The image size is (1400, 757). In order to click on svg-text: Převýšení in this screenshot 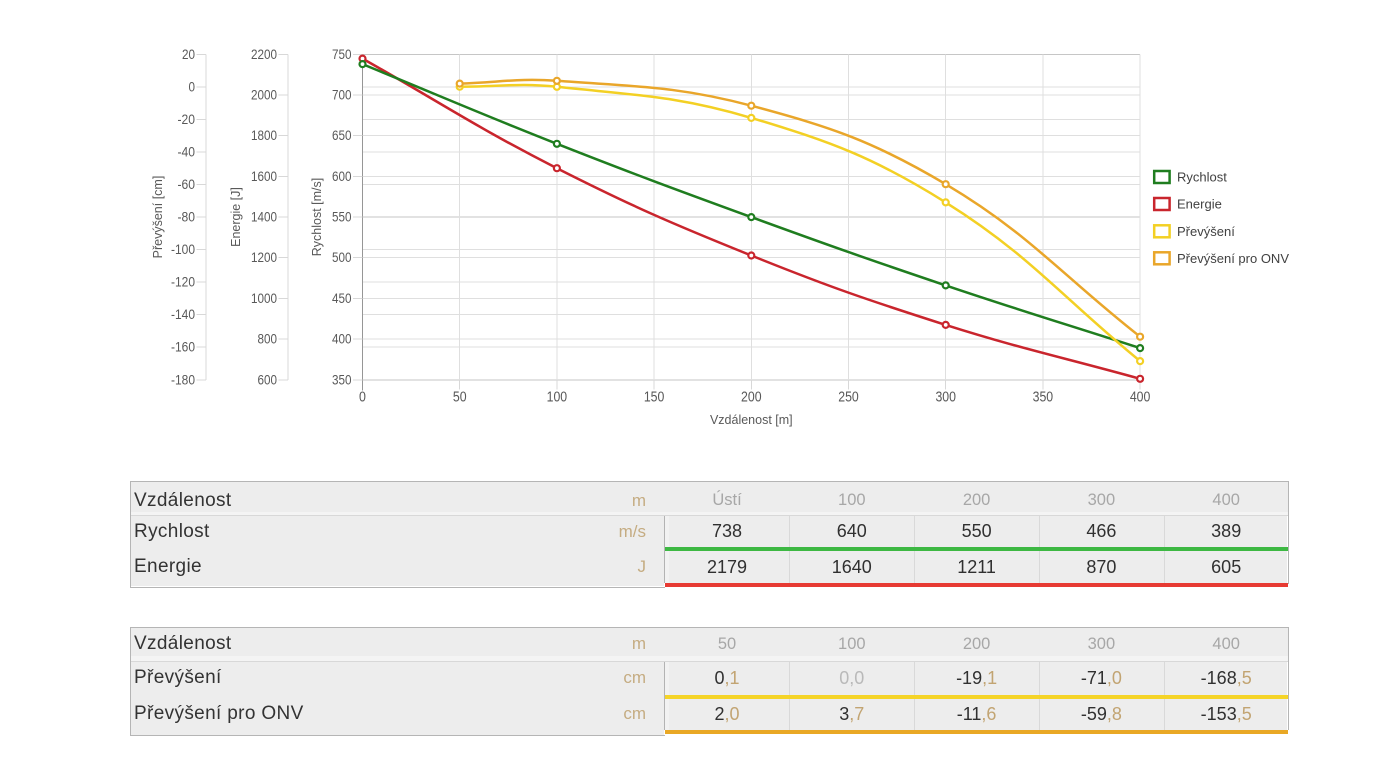, I will do `click(1206, 231)`.